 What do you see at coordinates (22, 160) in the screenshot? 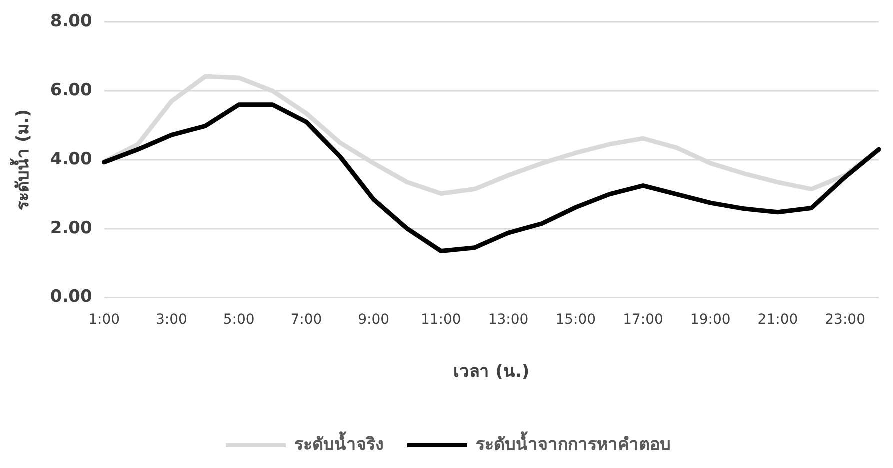
I see `y-axis-title: ระดับน้ำ (ม.)` at bounding box center [22, 160].